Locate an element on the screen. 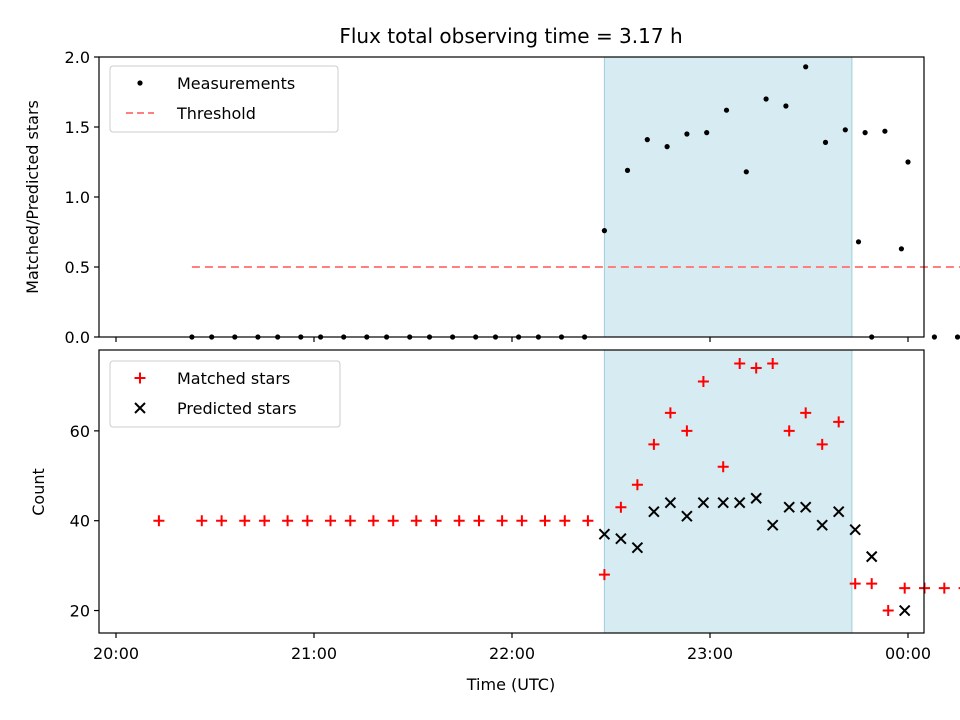  y-tick-label: 20 is located at coordinates (80, 611).